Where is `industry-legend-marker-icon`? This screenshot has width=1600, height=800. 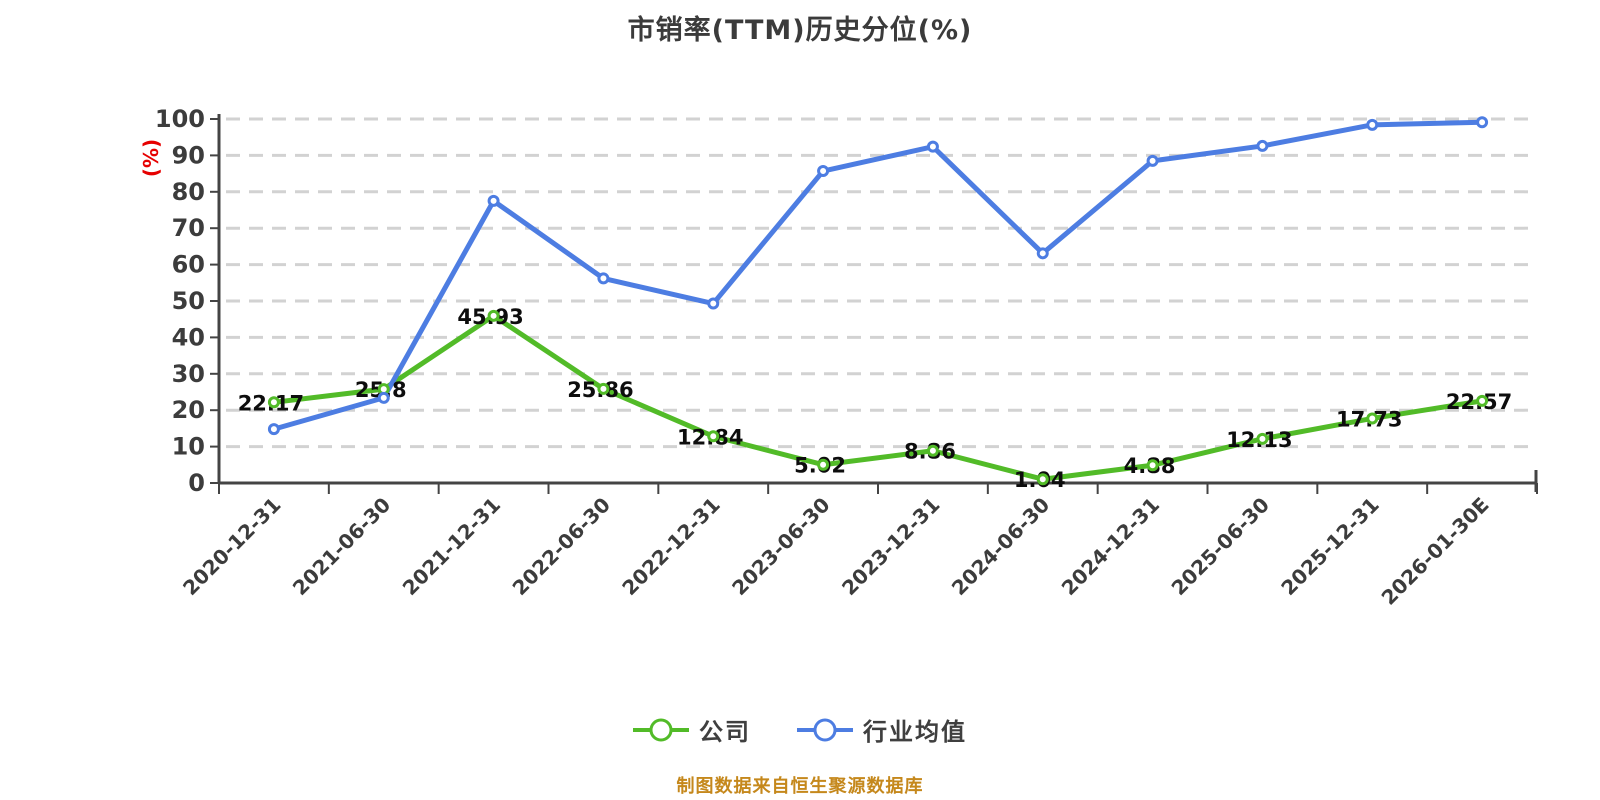
industry-legend-marker-icon is located at coordinates (825, 729).